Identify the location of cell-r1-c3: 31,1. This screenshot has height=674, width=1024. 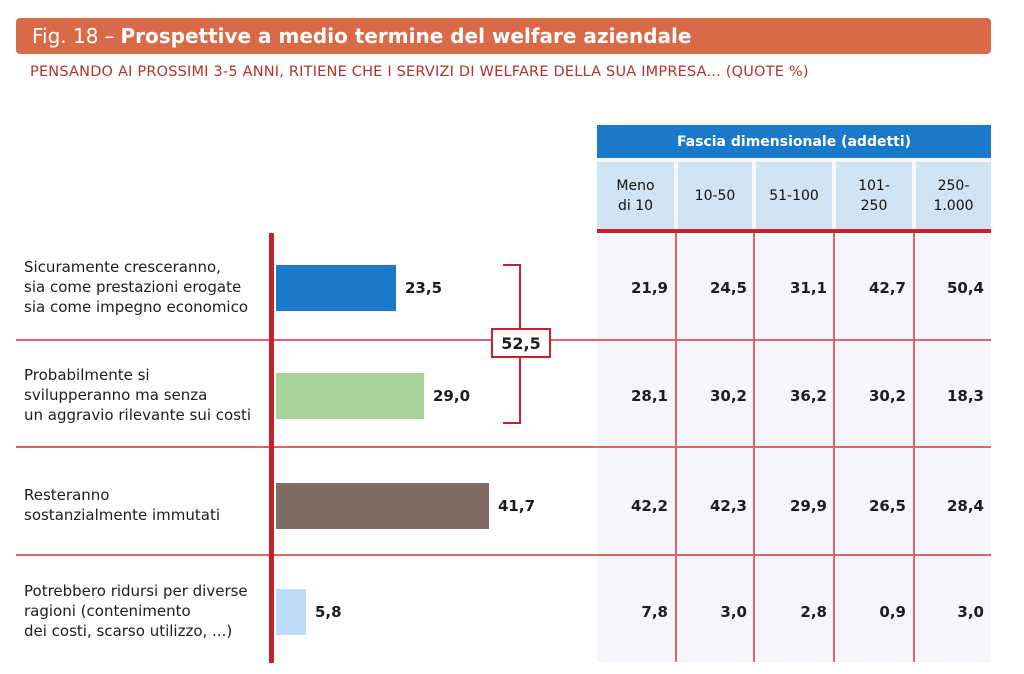
(808, 288).